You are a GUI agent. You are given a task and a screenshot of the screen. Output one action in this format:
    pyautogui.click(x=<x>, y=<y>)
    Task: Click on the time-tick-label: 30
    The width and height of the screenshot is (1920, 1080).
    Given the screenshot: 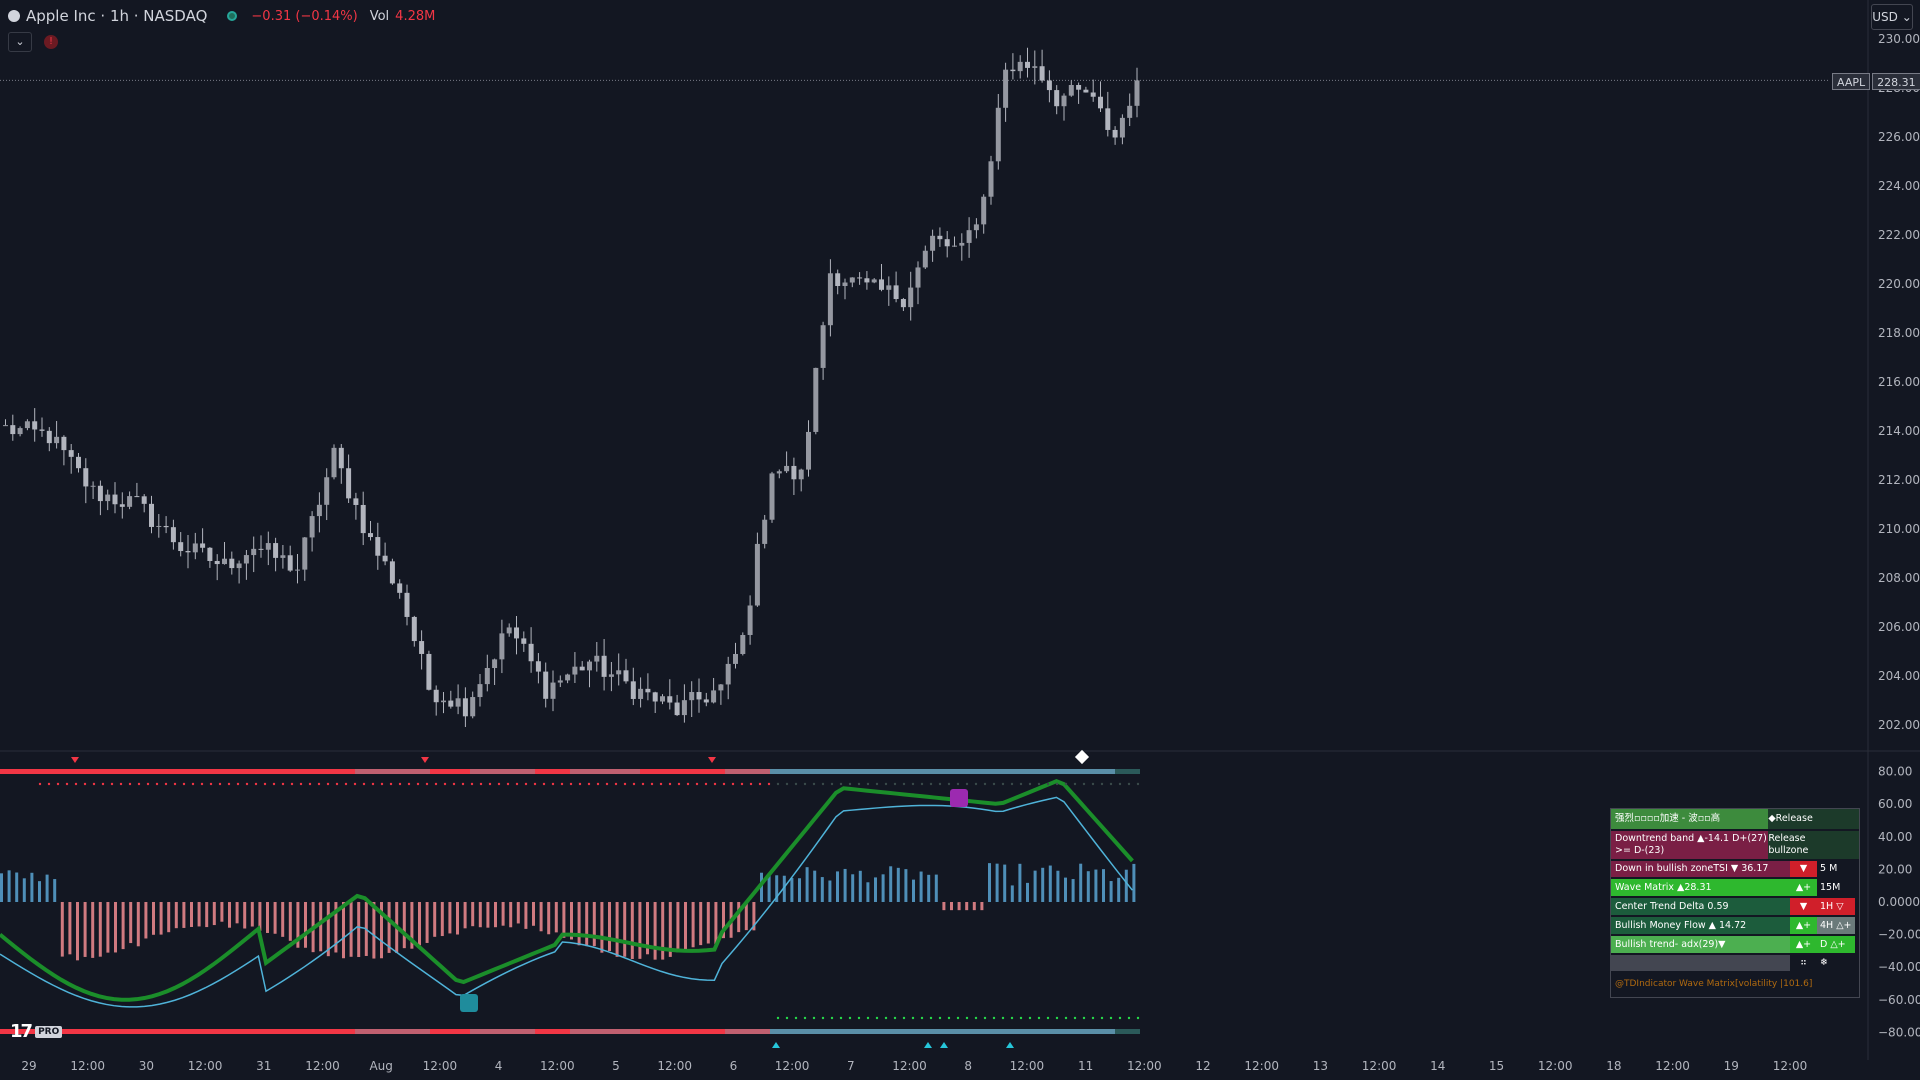 What is the action you would take?
    pyautogui.click(x=146, y=1066)
    